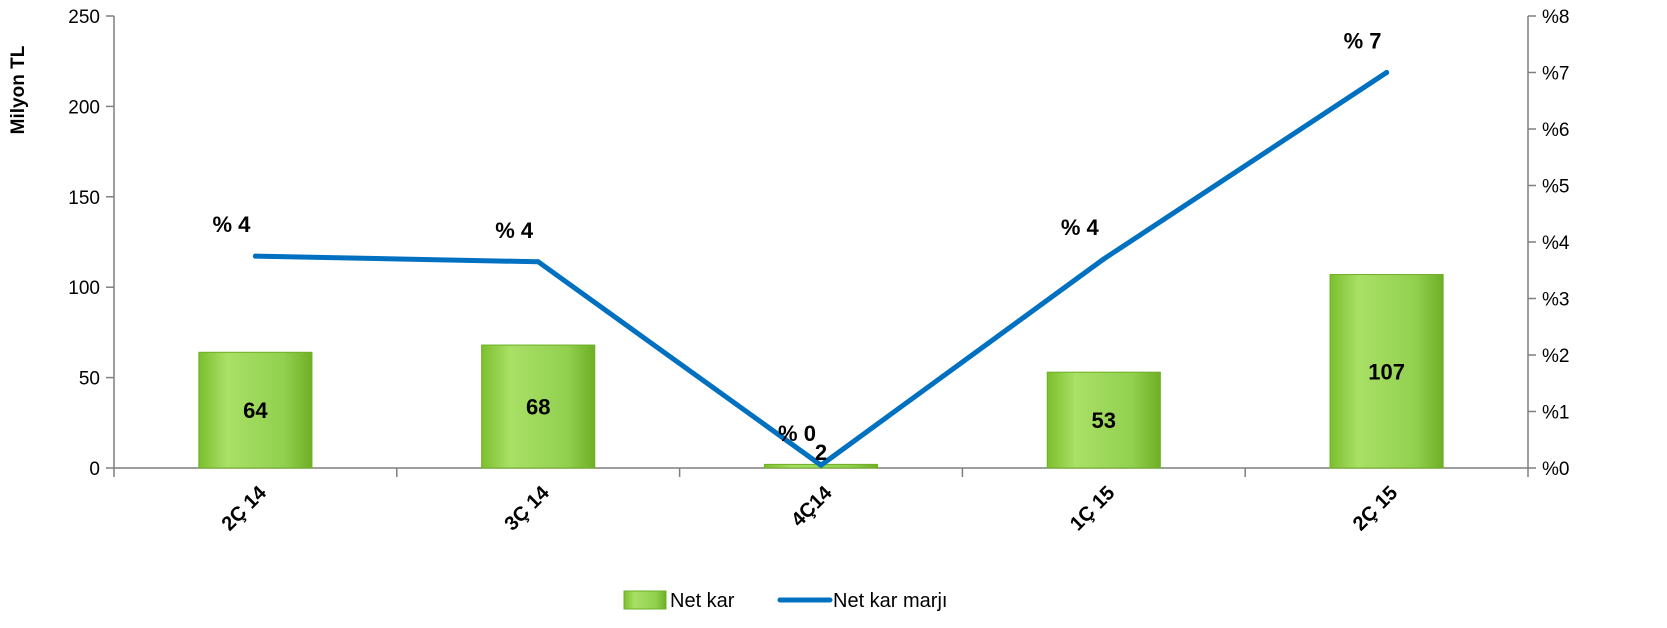 This screenshot has height=628, width=1667. I want to click on bar-label: 68, so click(538, 407).